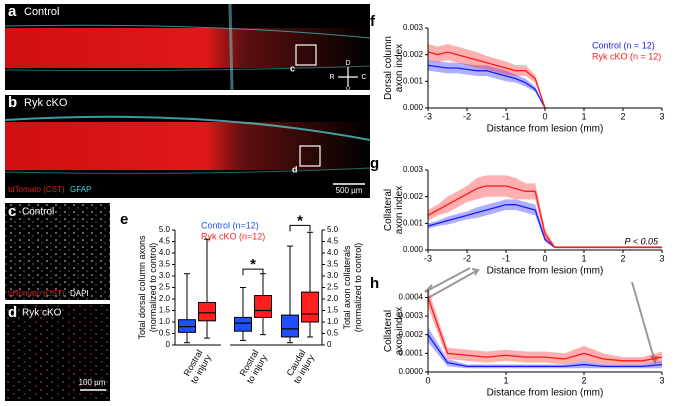 Image resolution: width=677 pixels, height=406 pixels. I want to click on legend-entry: Ryk cKO (n = 12), so click(626, 56).